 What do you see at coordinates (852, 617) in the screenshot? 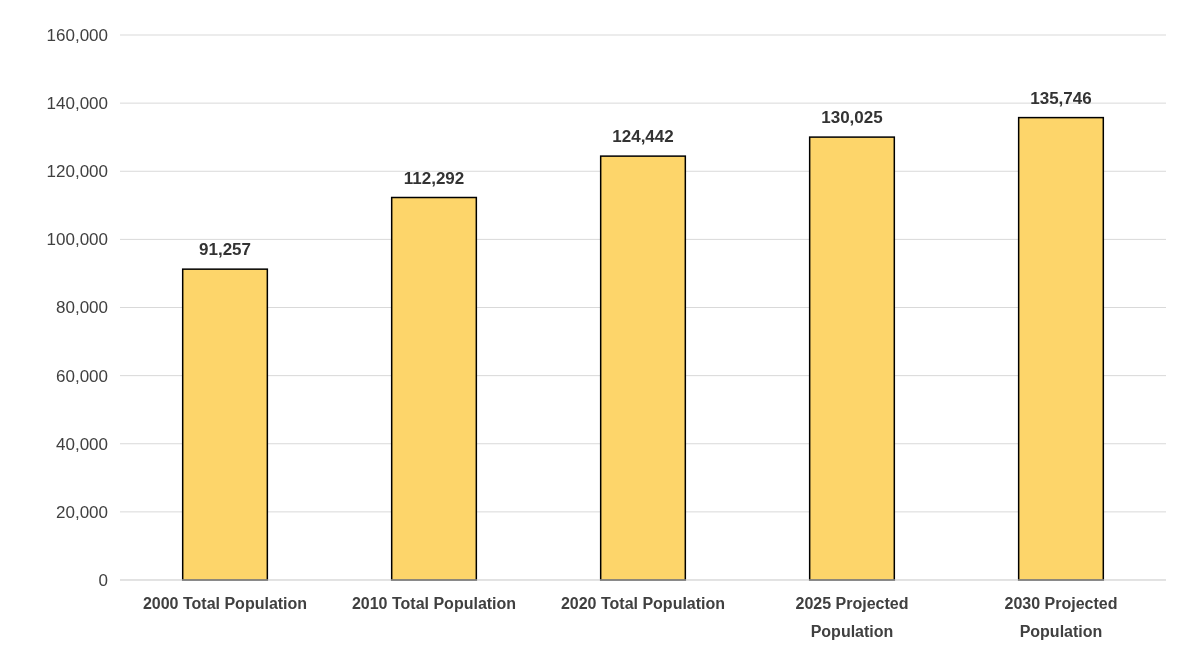
I see `x-tick-label: 2025 Projected Population` at bounding box center [852, 617].